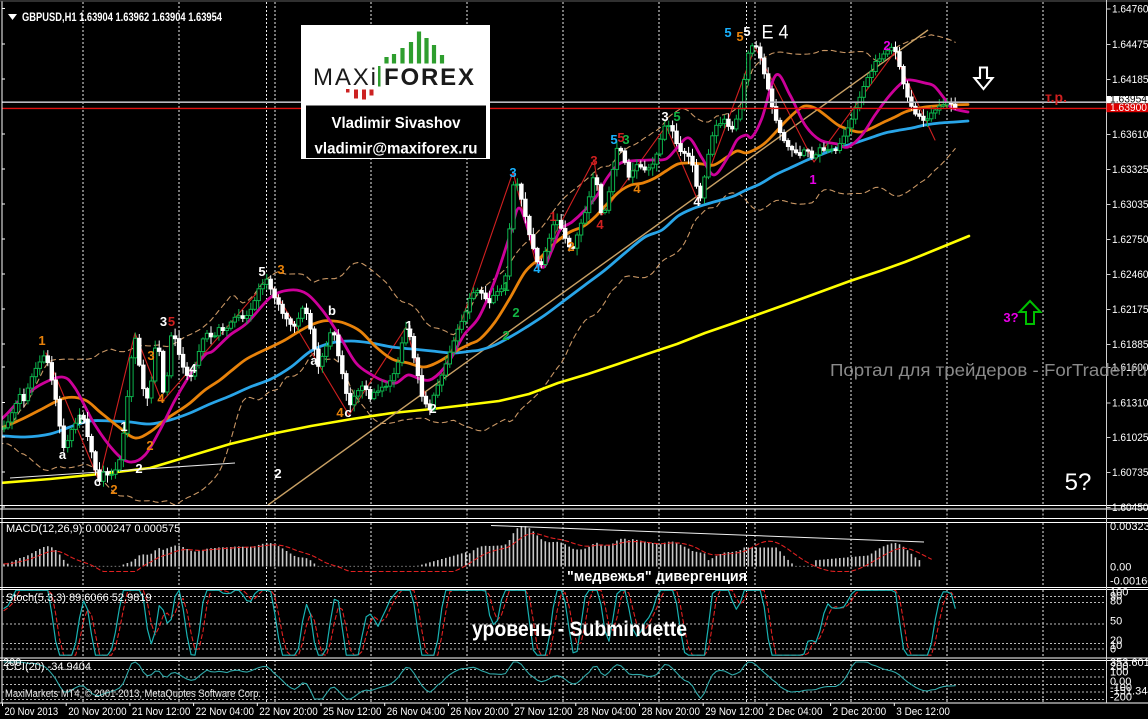 This screenshot has width=1148, height=719. Describe the element at coordinates (1056, 97) in the screenshot. I see `svg-text: т.р.` at that location.